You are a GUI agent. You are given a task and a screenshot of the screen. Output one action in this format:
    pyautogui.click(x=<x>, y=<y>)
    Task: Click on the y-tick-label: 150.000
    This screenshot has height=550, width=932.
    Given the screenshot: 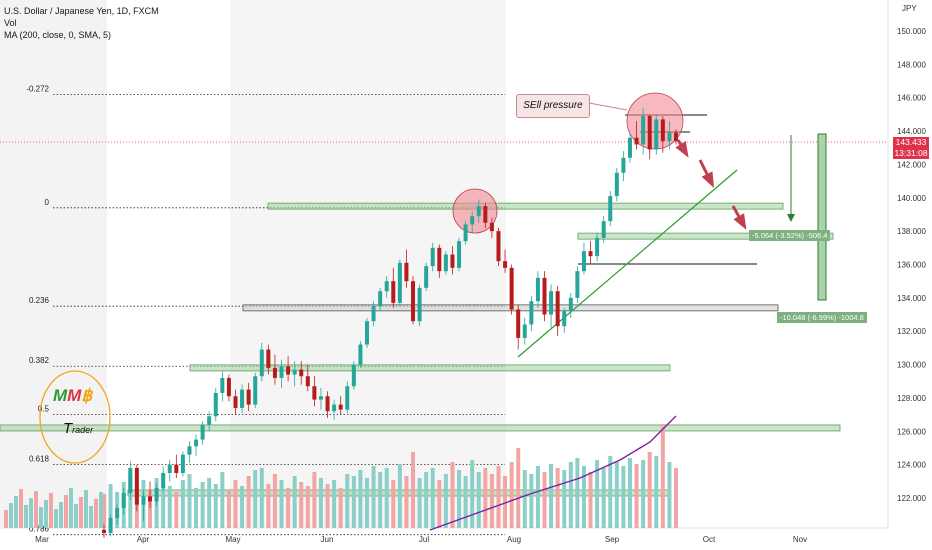 What is the action you would take?
    pyautogui.click(x=911, y=31)
    